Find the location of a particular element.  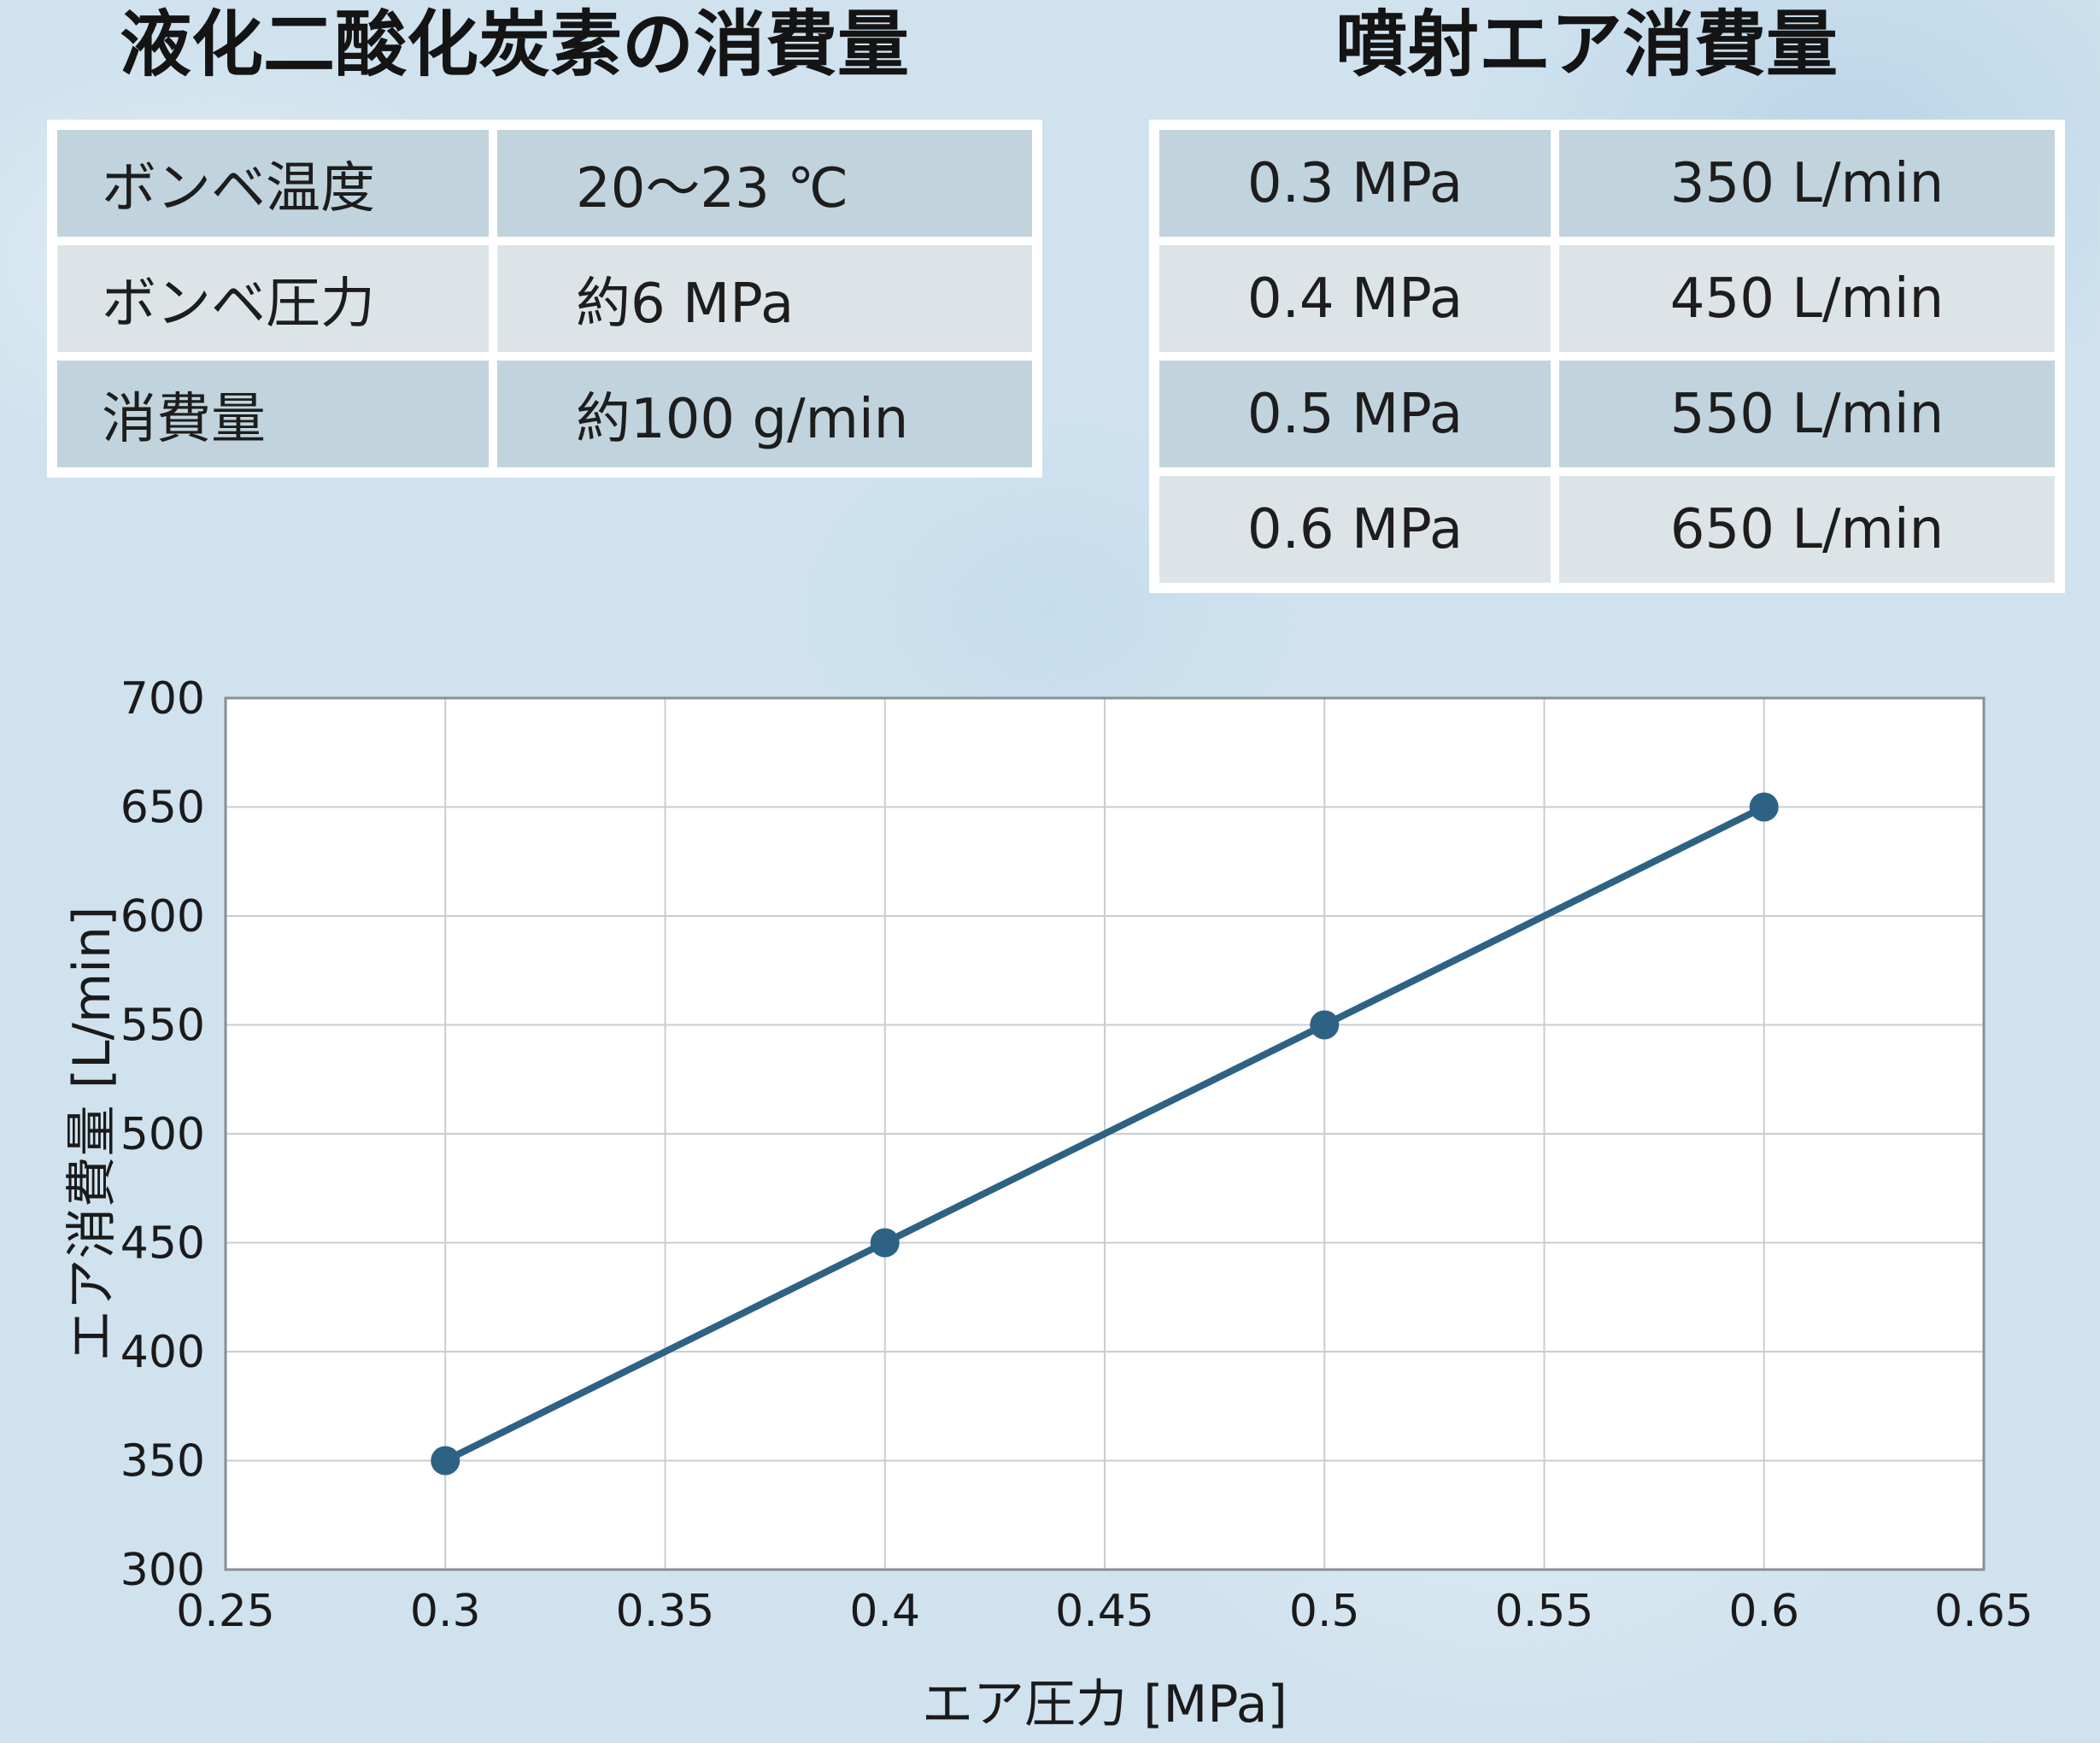

co2-table-title: 液化二酸化炭素の消費量 is located at coordinates (515, 44).